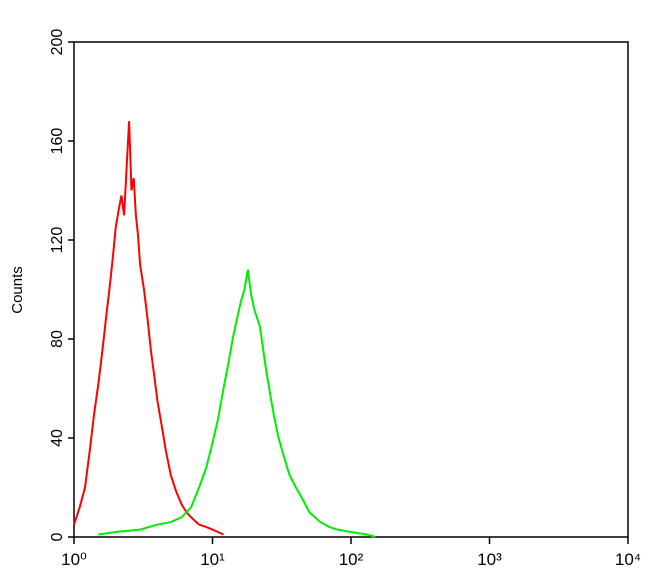 This screenshot has width=650, height=585. Describe the element at coordinates (628, 559) in the screenshot. I see `x-tick-label: 10⁴` at that location.